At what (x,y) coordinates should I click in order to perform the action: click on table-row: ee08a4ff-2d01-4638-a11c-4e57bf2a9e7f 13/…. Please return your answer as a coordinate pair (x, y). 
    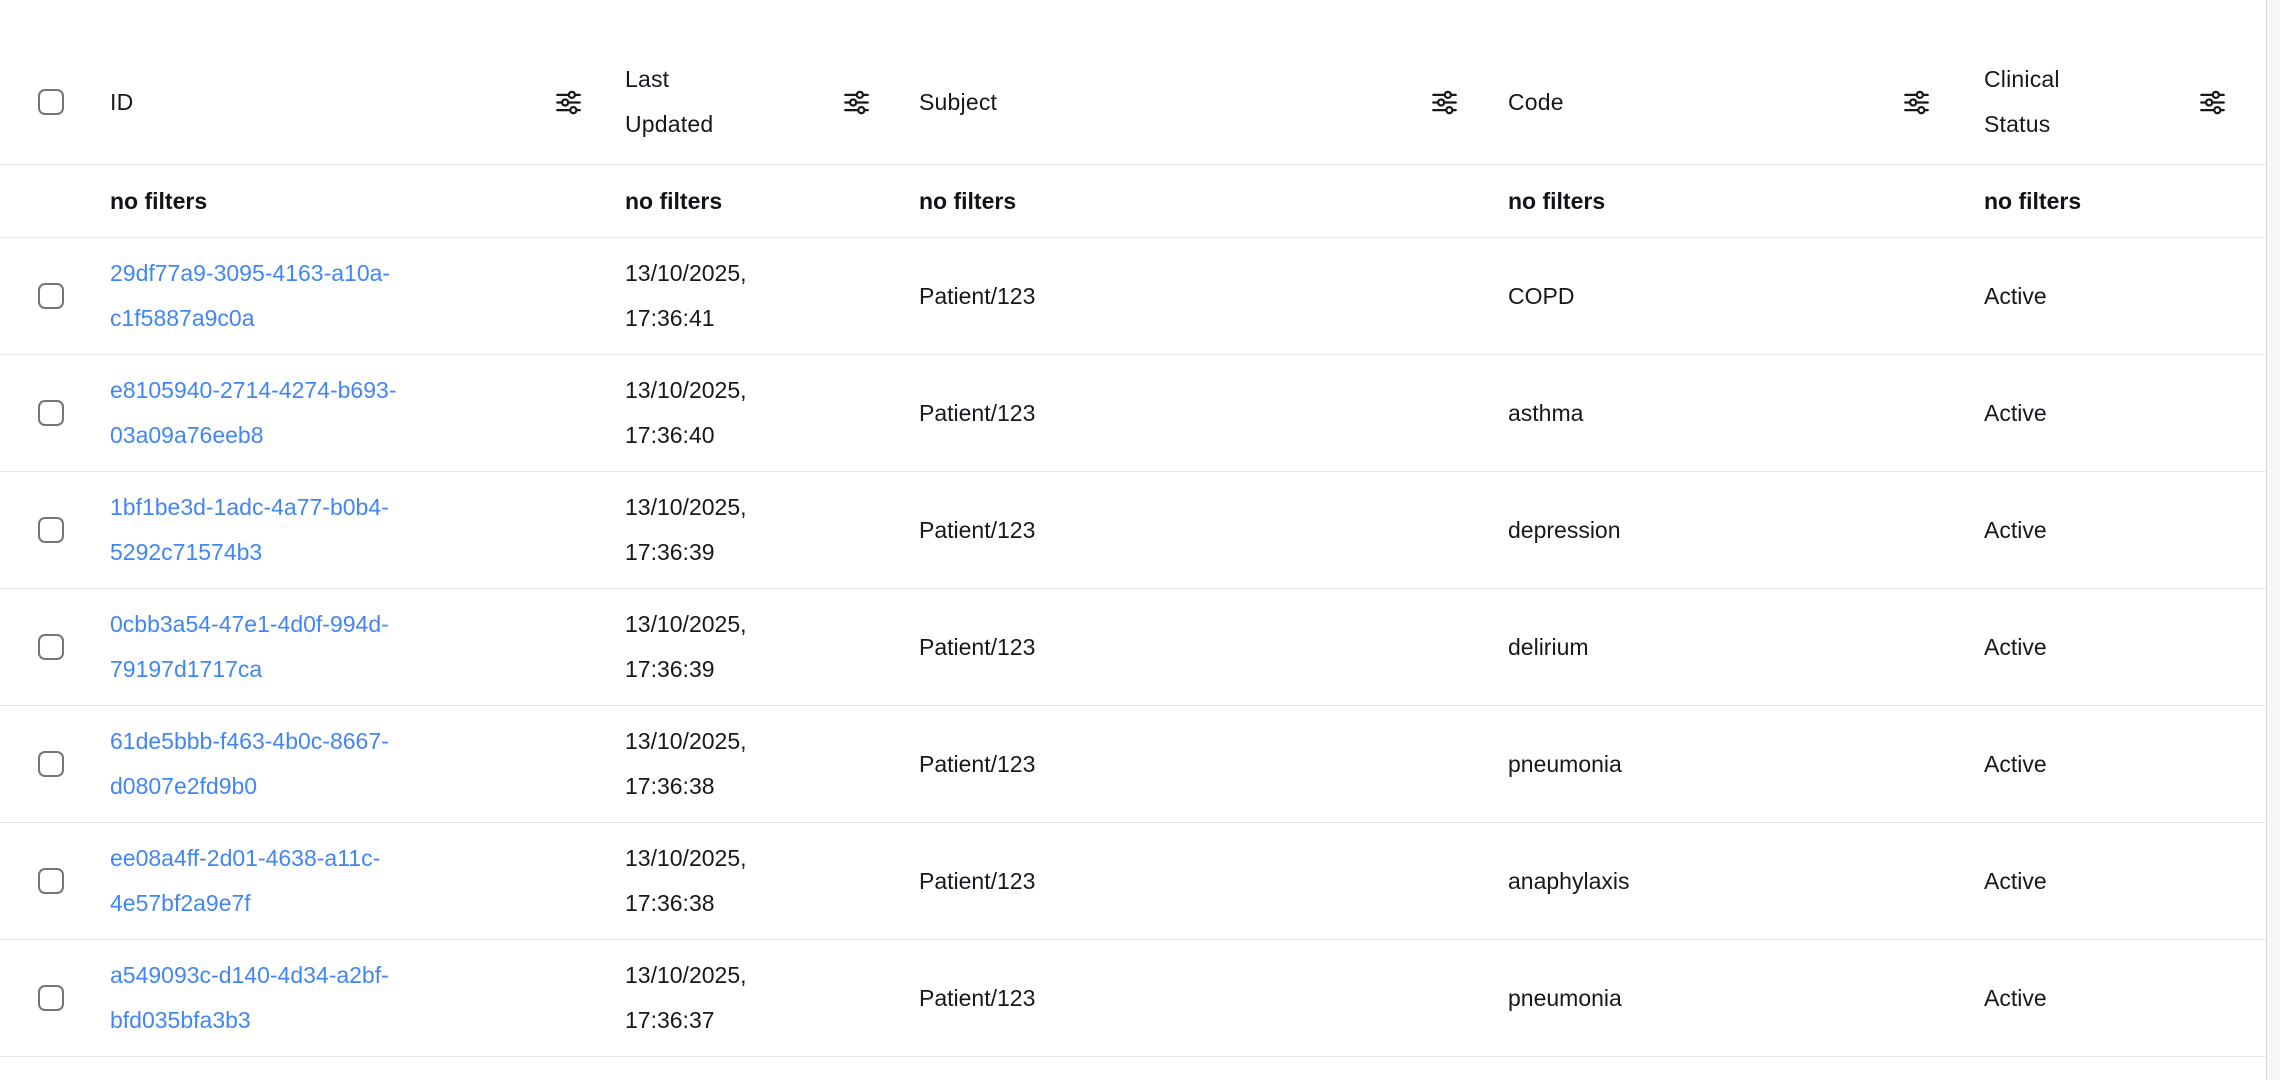
    Looking at the image, I should click on (1133, 881).